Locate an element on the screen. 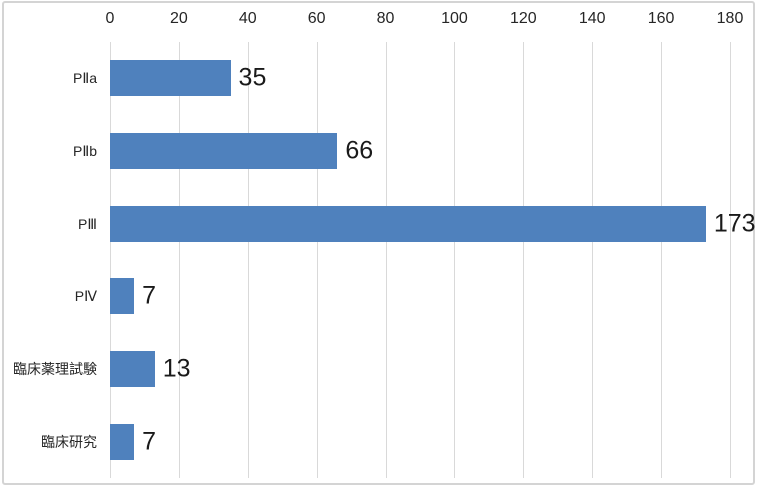 The width and height of the screenshot is (757, 492). x-axis-tick-label: 140 is located at coordinates (592, 18).